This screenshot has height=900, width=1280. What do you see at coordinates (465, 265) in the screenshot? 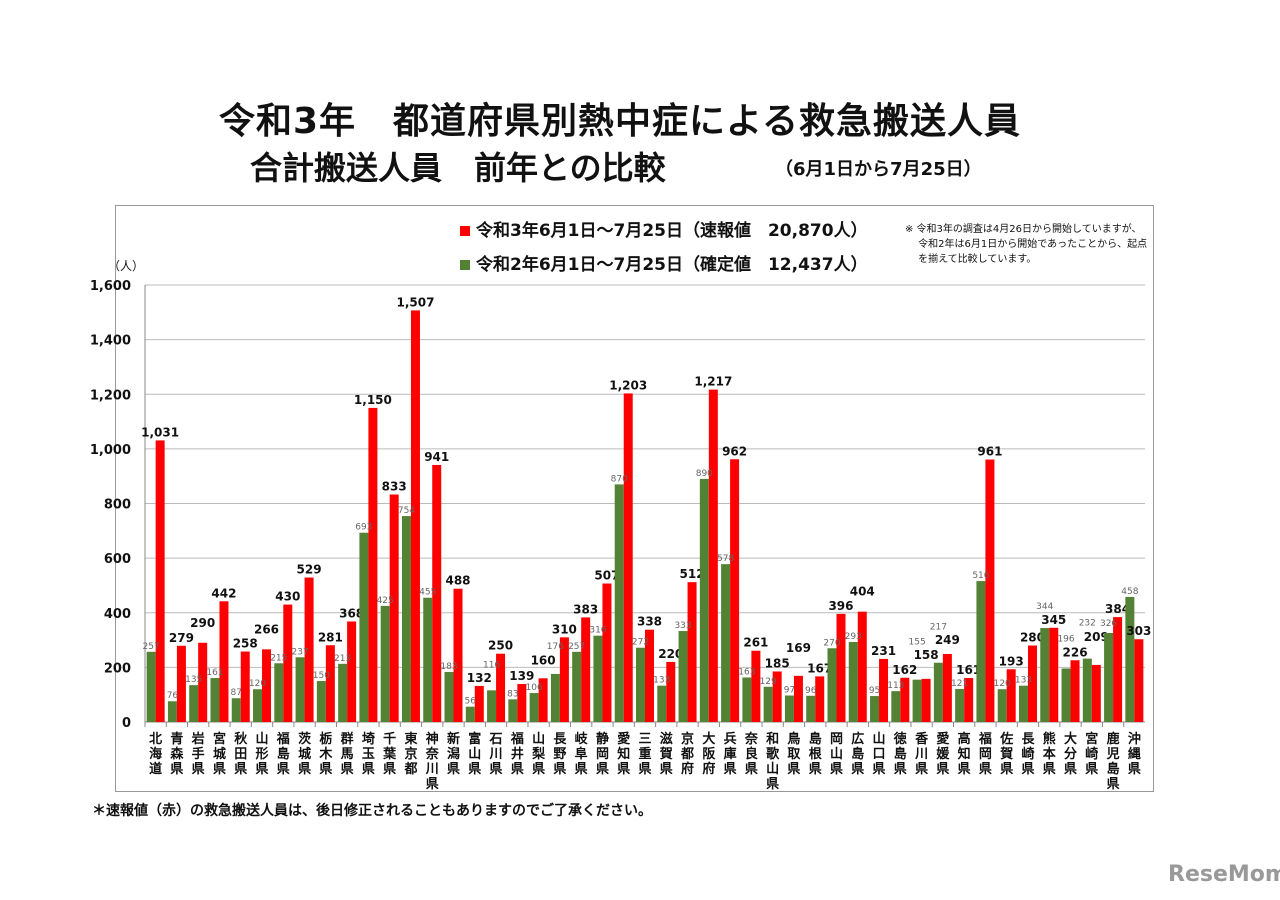
I see `legend-swatch-green` at bounding box center [465, 265].